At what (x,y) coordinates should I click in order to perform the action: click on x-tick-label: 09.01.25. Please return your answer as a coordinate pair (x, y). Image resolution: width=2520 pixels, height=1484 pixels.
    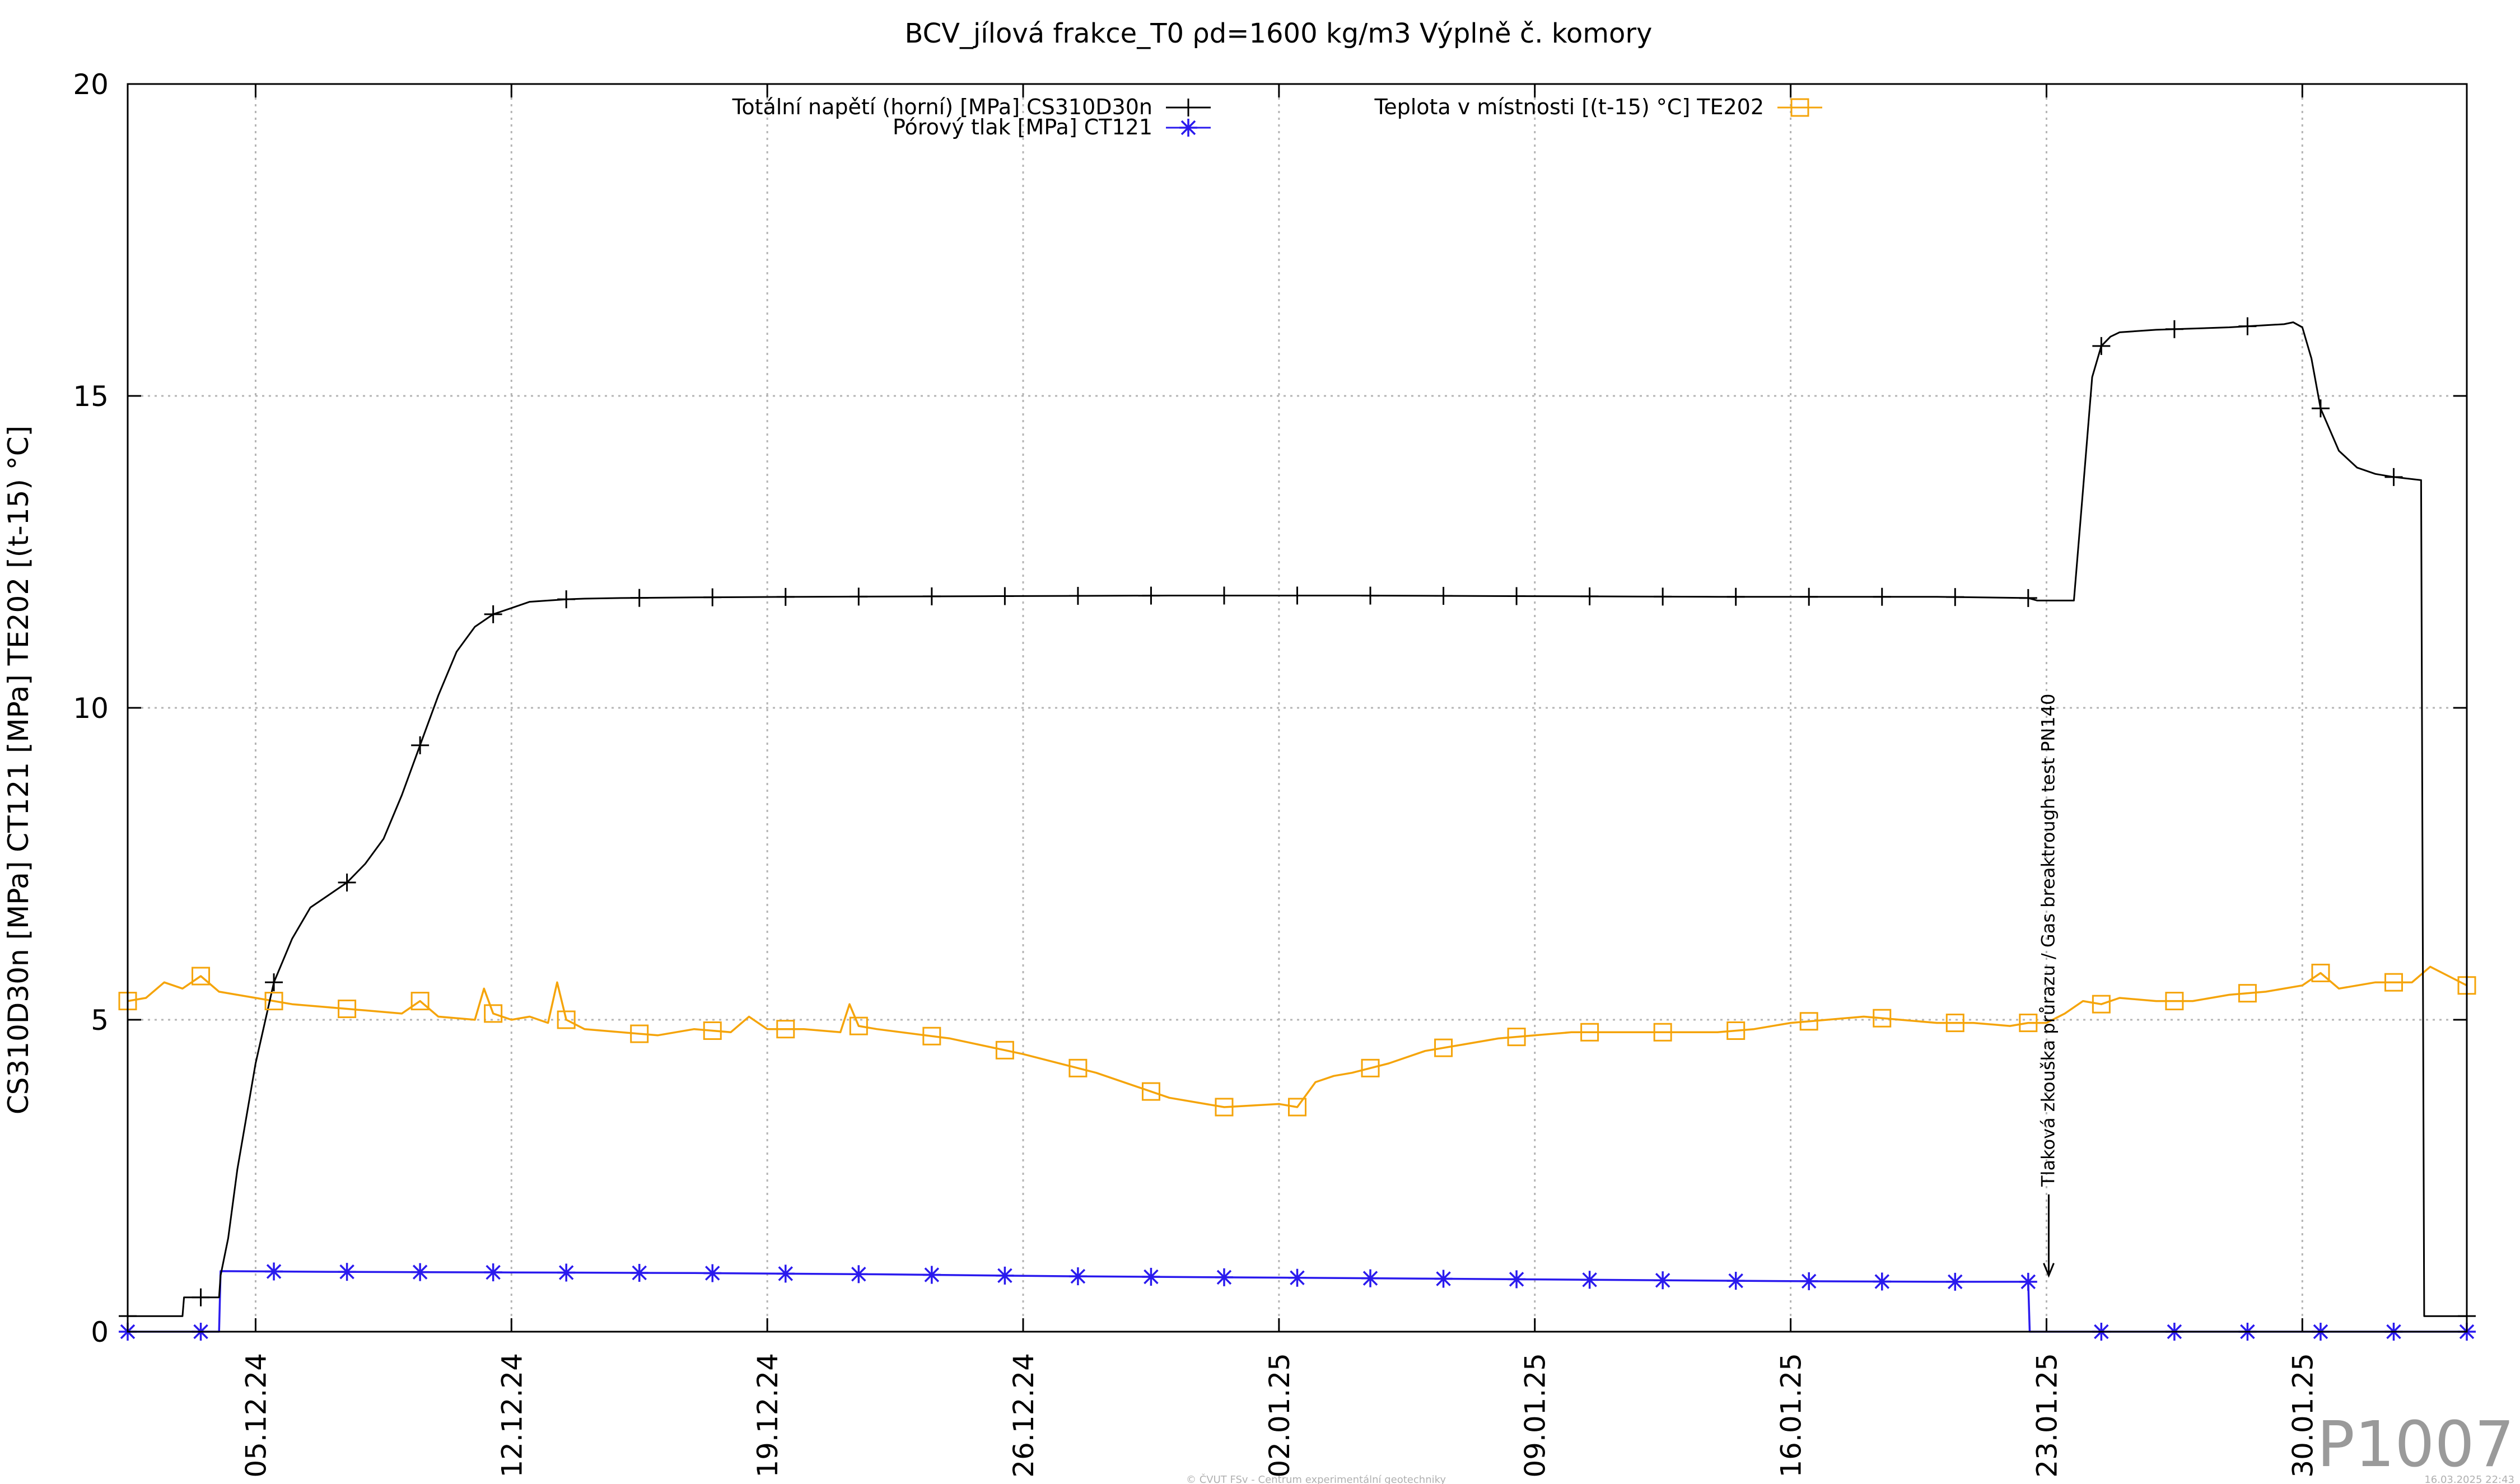
    Looking at the image, I should click on (1536, 1416).